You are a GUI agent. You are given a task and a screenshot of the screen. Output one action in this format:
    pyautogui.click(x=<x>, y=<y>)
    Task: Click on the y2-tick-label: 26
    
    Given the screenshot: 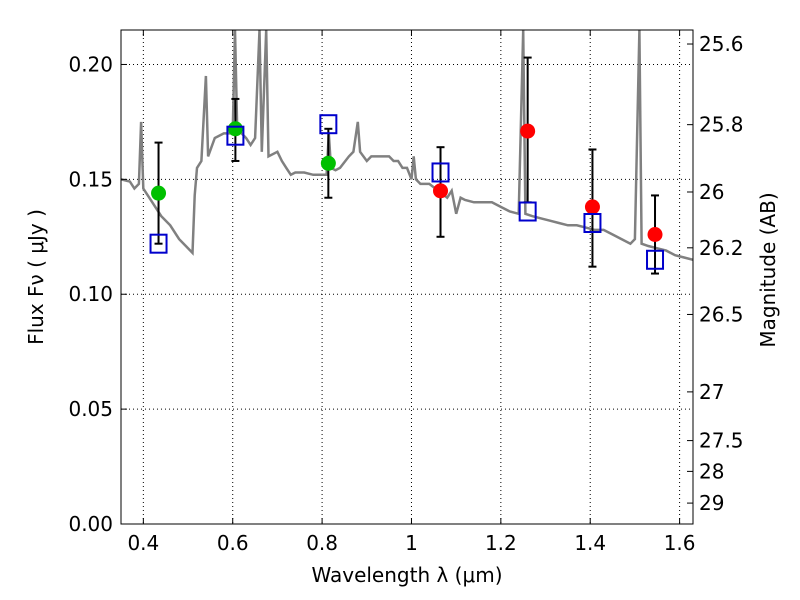 What is the action you would take?
    pyautogui.click(x=711, y=192)
    